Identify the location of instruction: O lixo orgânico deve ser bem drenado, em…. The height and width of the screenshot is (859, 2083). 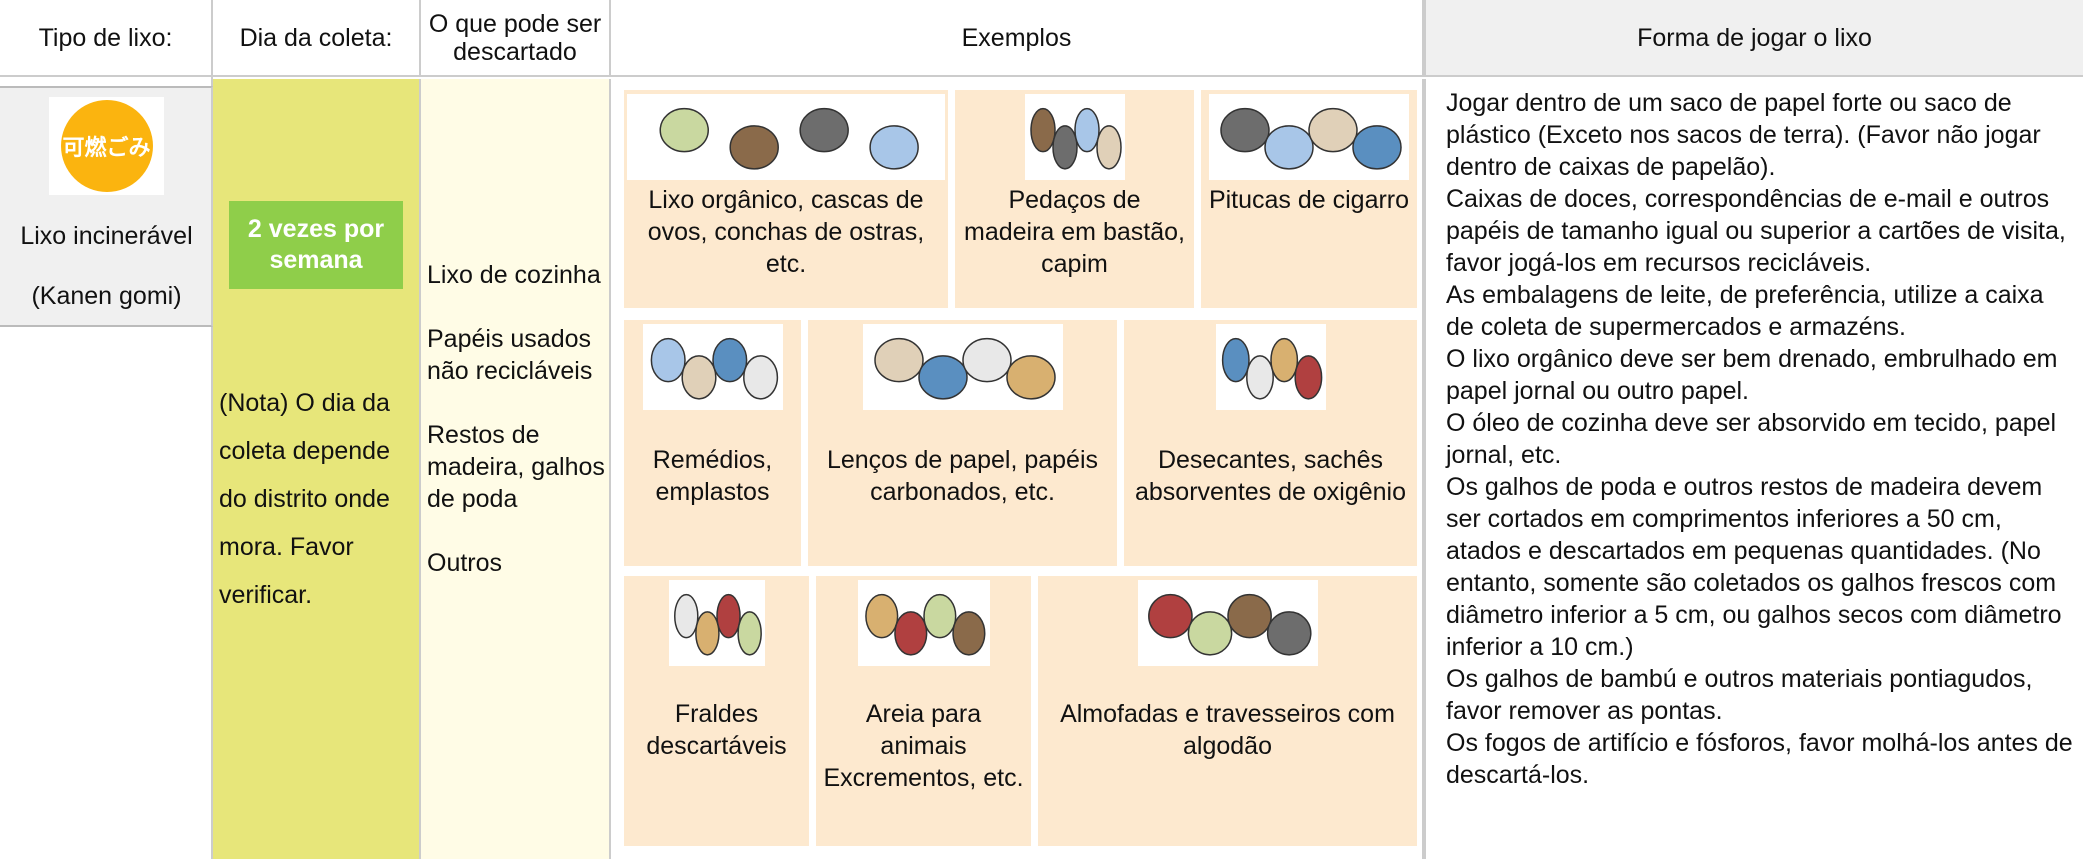
(1752, 375).